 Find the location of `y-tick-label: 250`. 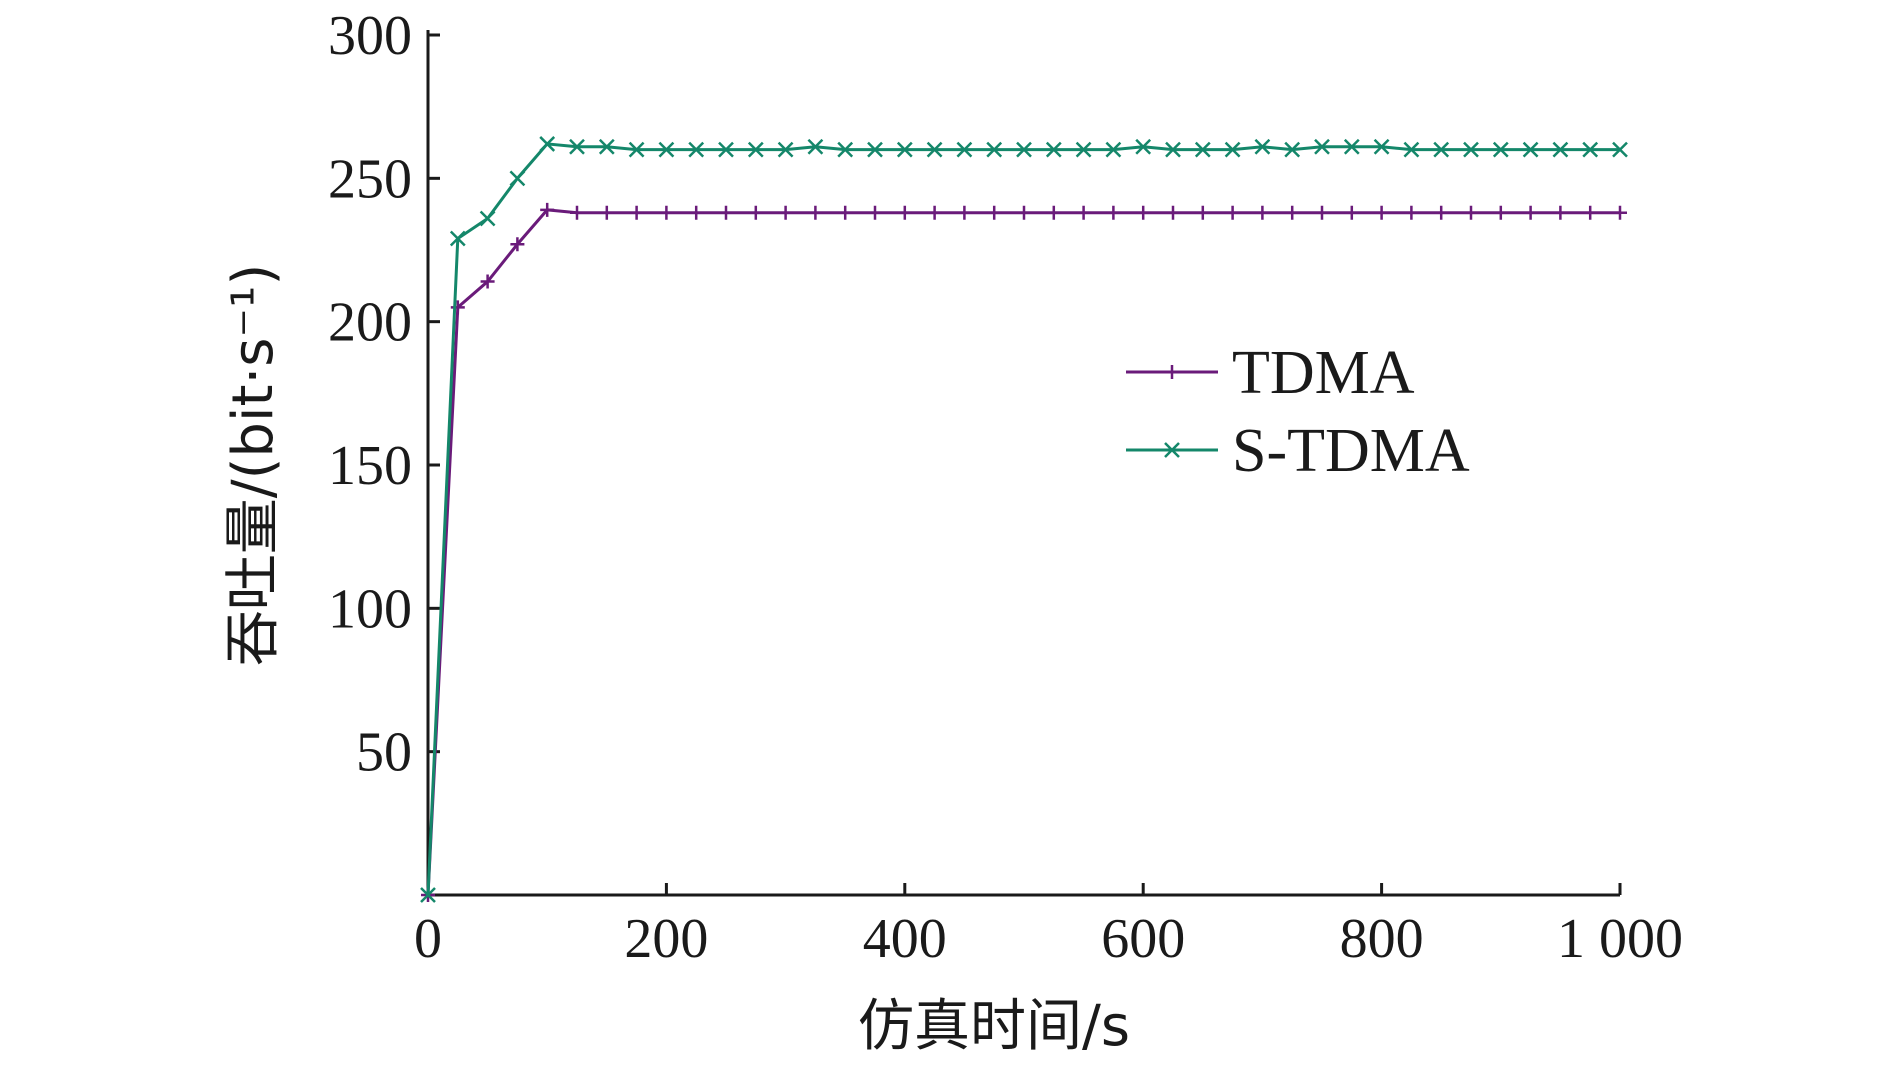

y-tick-label: 250 is located at coordinates (370, 179).